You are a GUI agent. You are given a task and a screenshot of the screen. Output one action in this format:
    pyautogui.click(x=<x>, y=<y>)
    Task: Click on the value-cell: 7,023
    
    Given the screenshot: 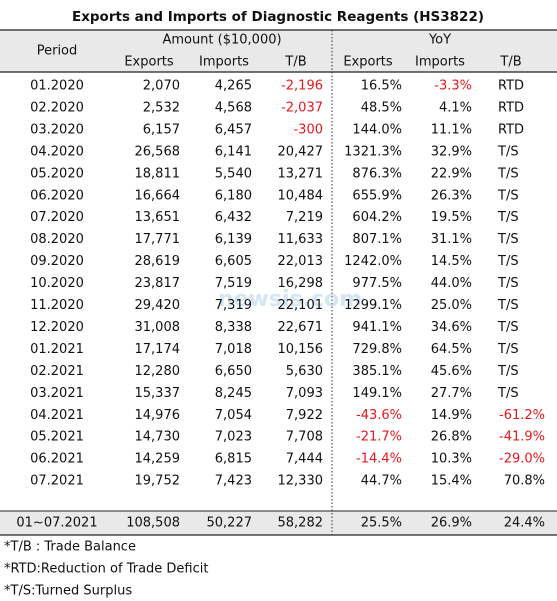 What is the action you would take?
    pyautogui.click(x=233, y=437)
    